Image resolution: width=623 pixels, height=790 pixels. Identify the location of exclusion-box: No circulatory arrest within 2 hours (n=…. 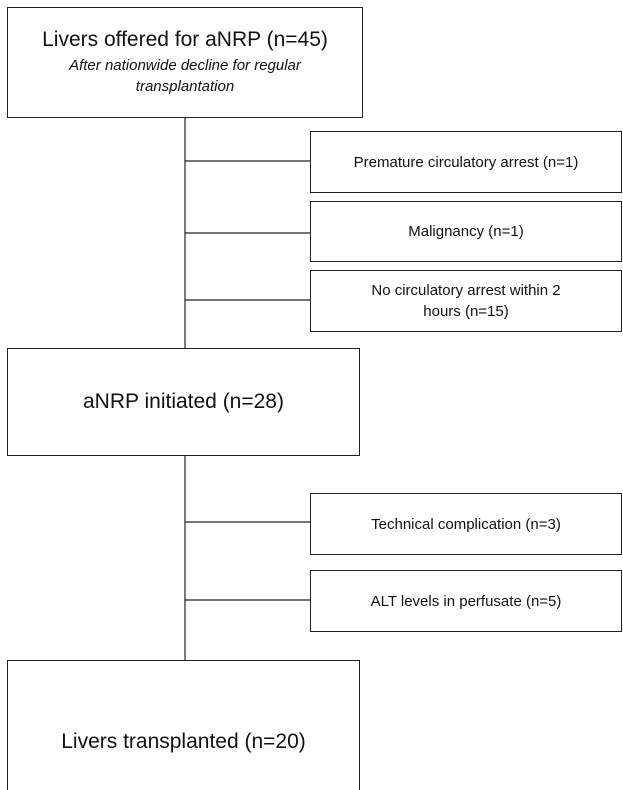
(466, 301).